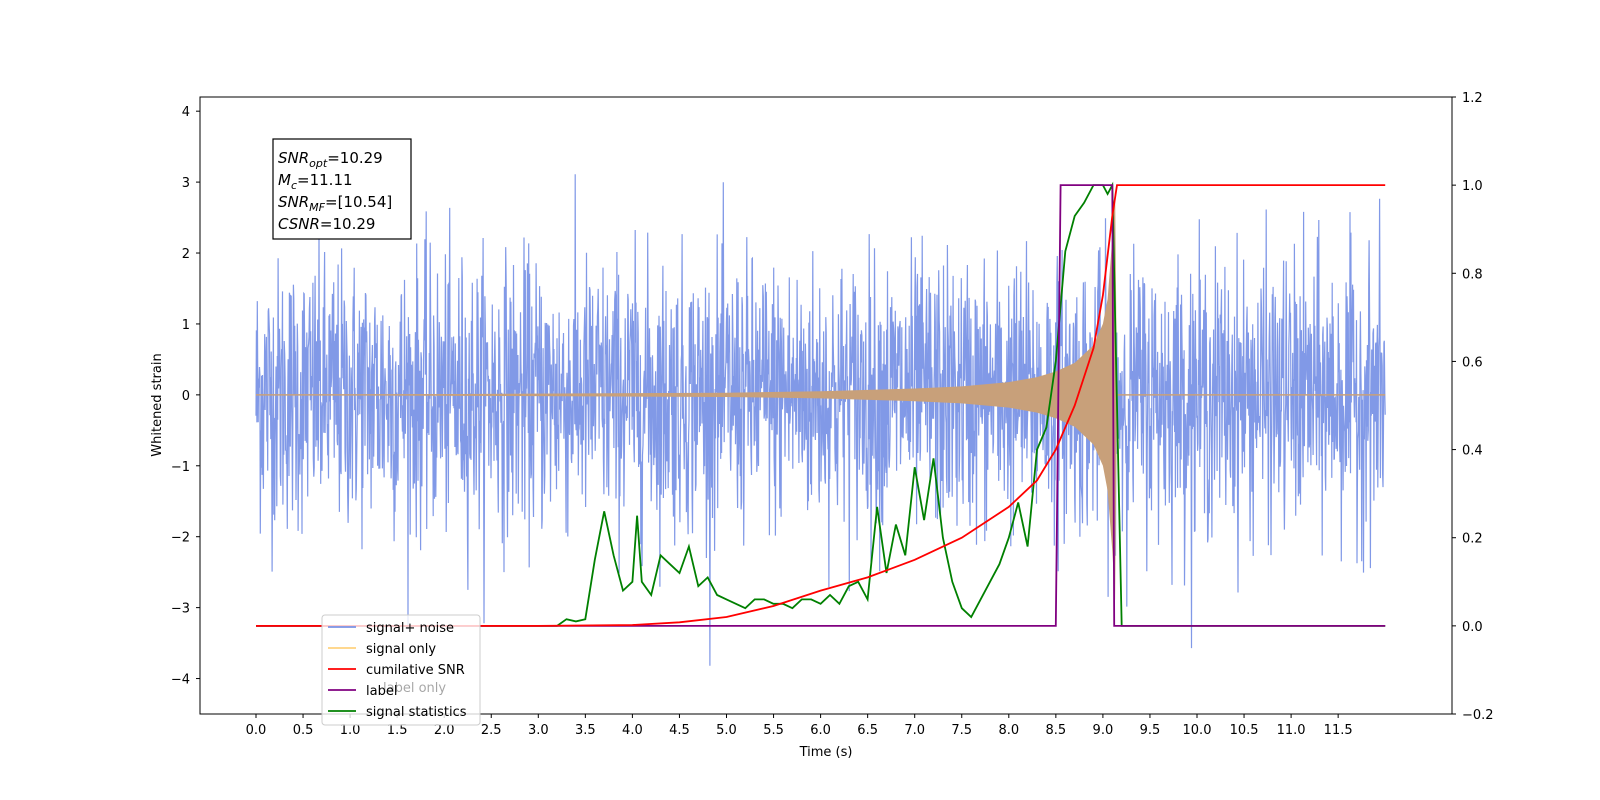  I want to click on x-tick-label: 4.5, so click(679, 730).